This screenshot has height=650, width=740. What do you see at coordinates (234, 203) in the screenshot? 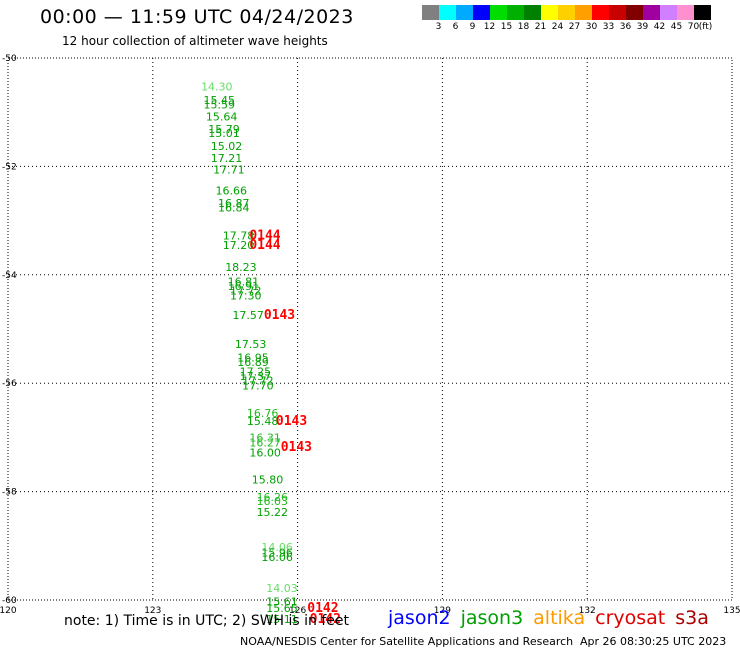
I see `wave-height-label: 16.87` at bounding box center [234, 203].